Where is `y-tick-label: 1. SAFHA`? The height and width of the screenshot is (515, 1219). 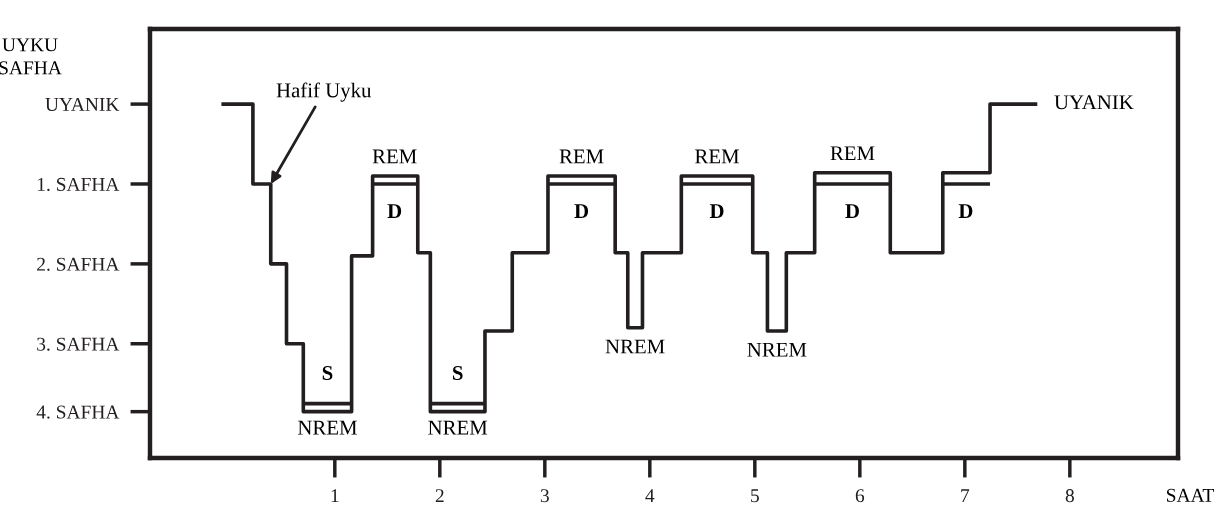 y-tick-label: 1. SAFHA is located at coordinates (78, 184).